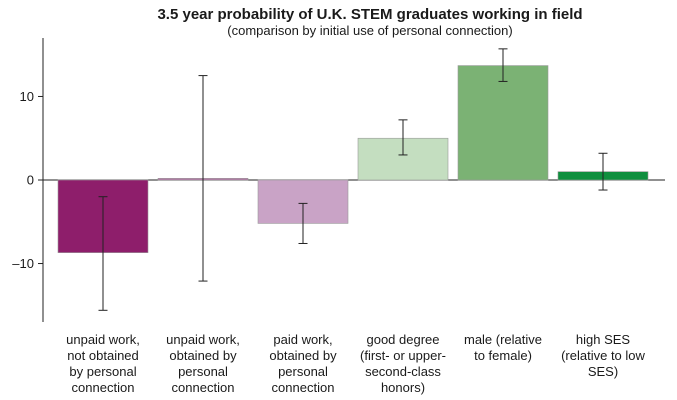  What do you see at coordinates (403, 355) in the screenshot?
I see `category-label-line: (first- or upper-` at bounding box center [403, 355].